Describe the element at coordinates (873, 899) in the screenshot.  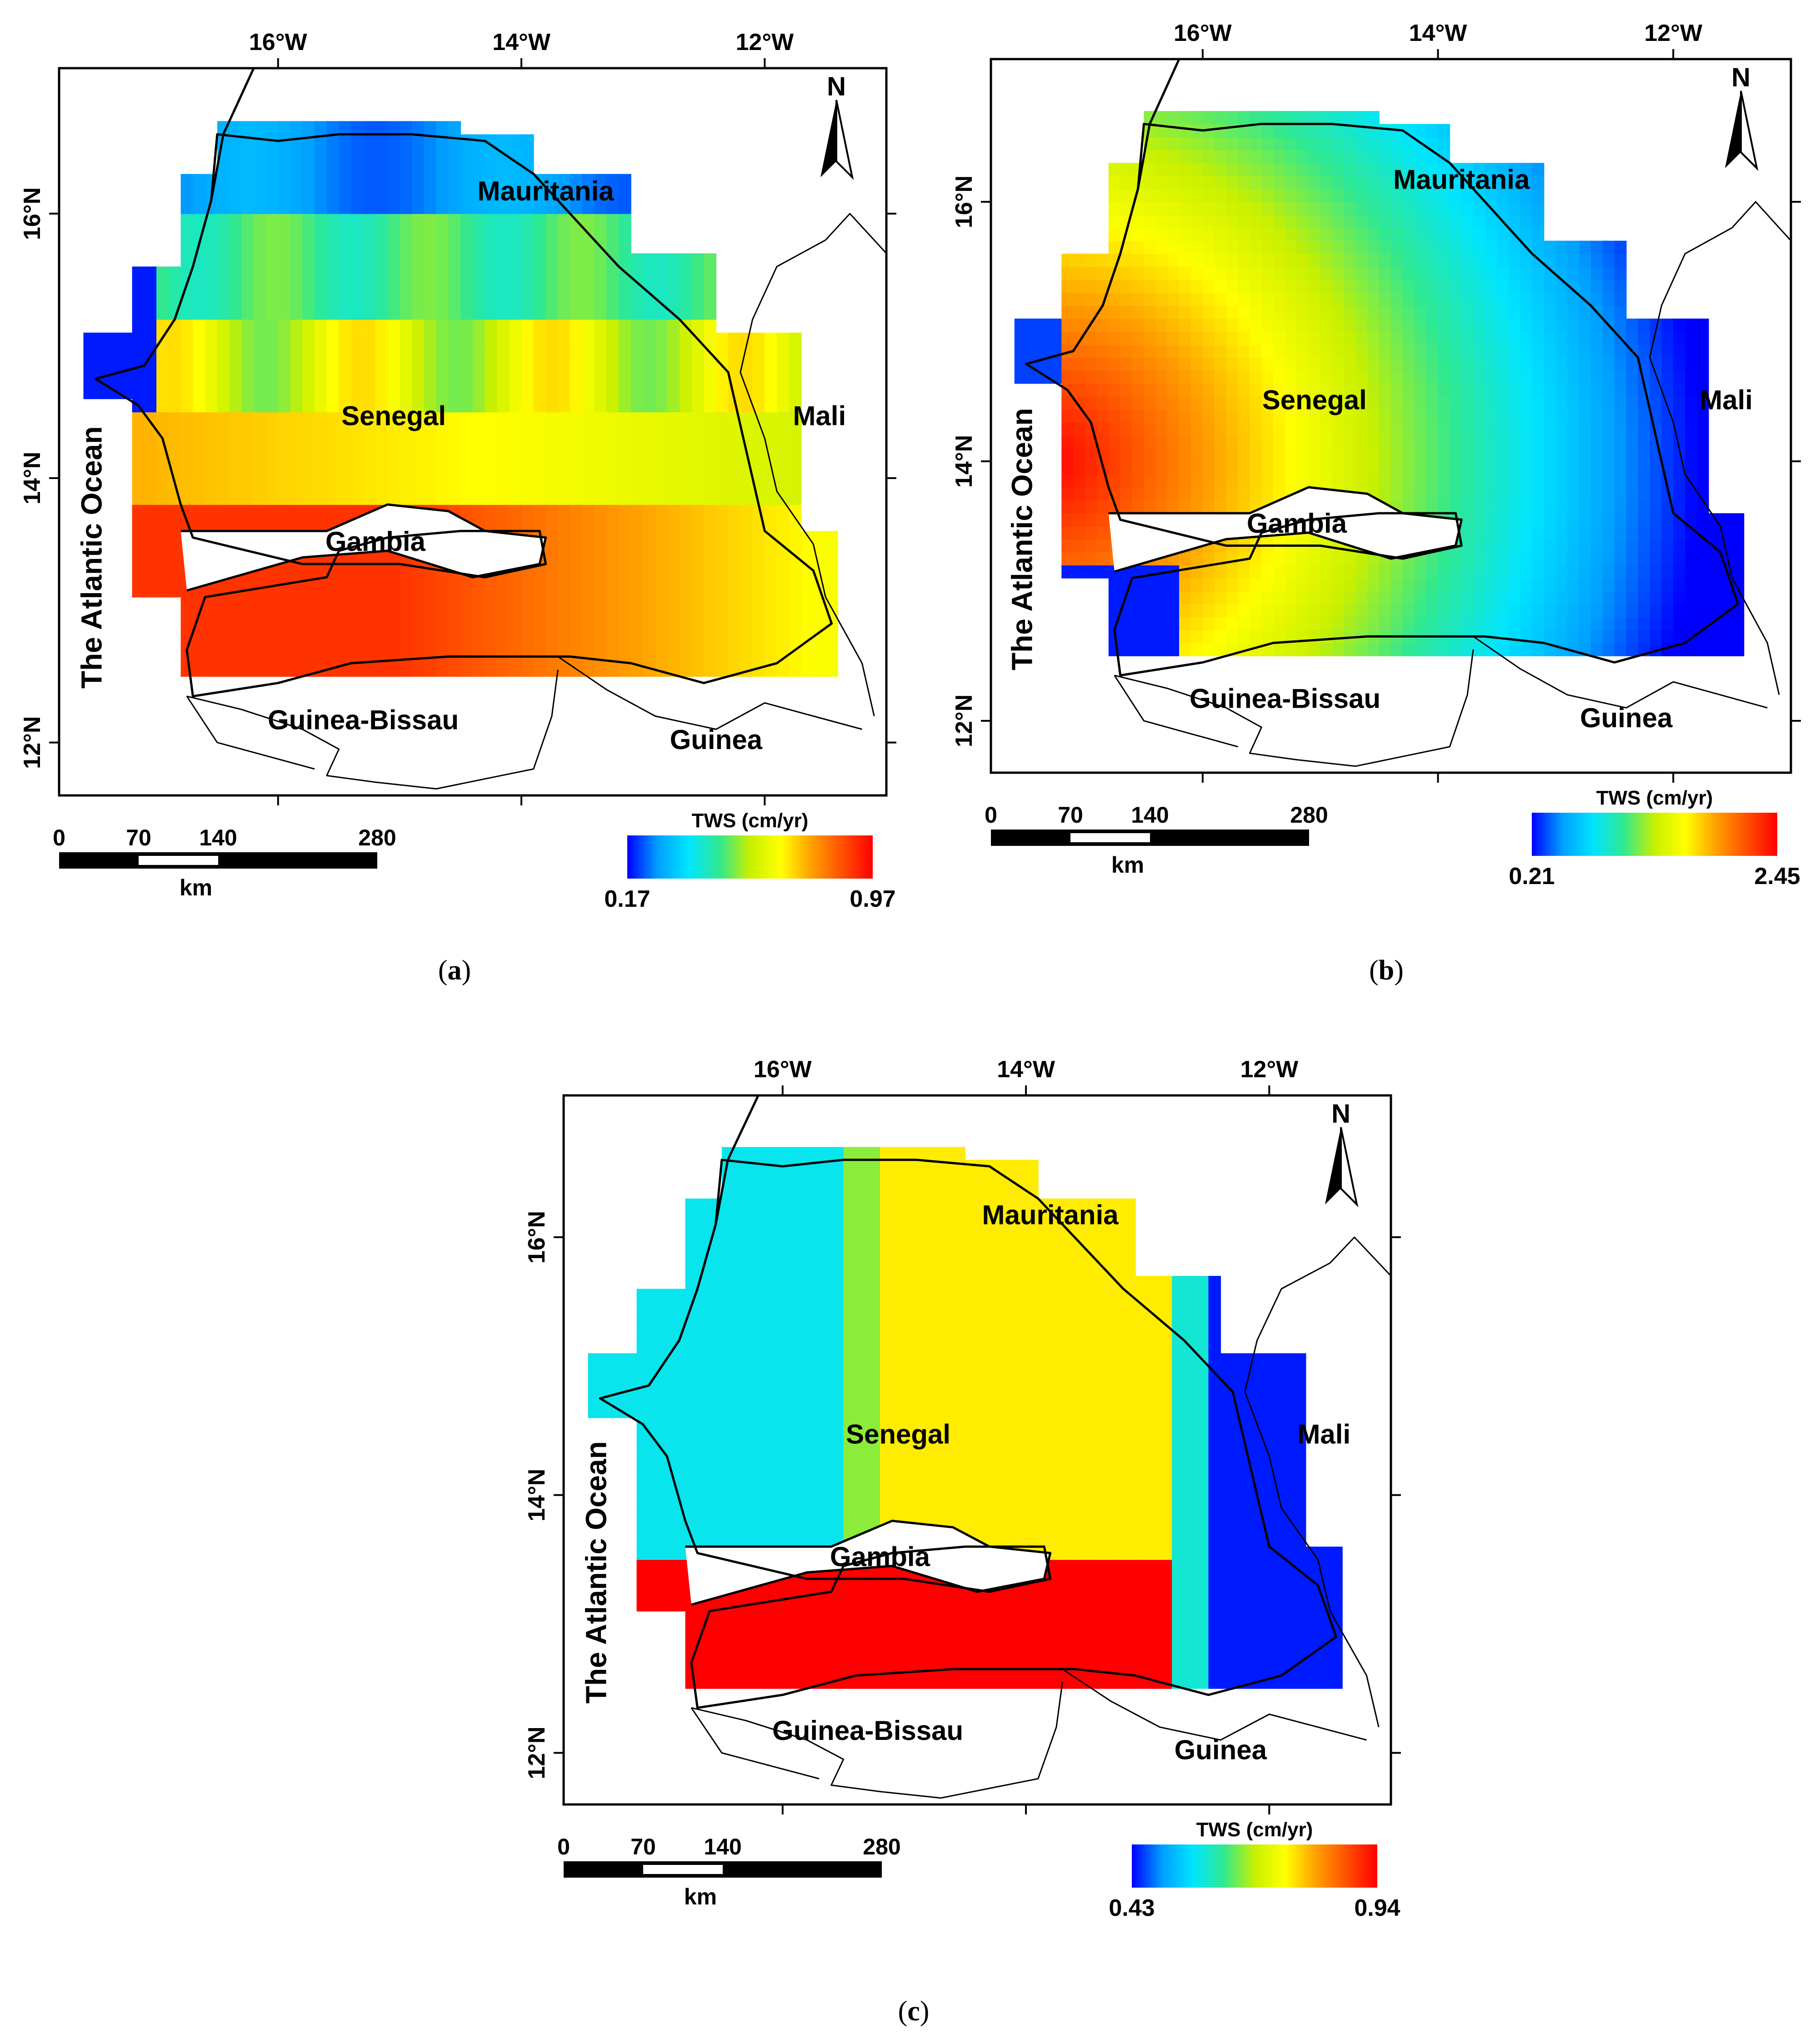
I see `legend-max-label: 0.97` at that location.